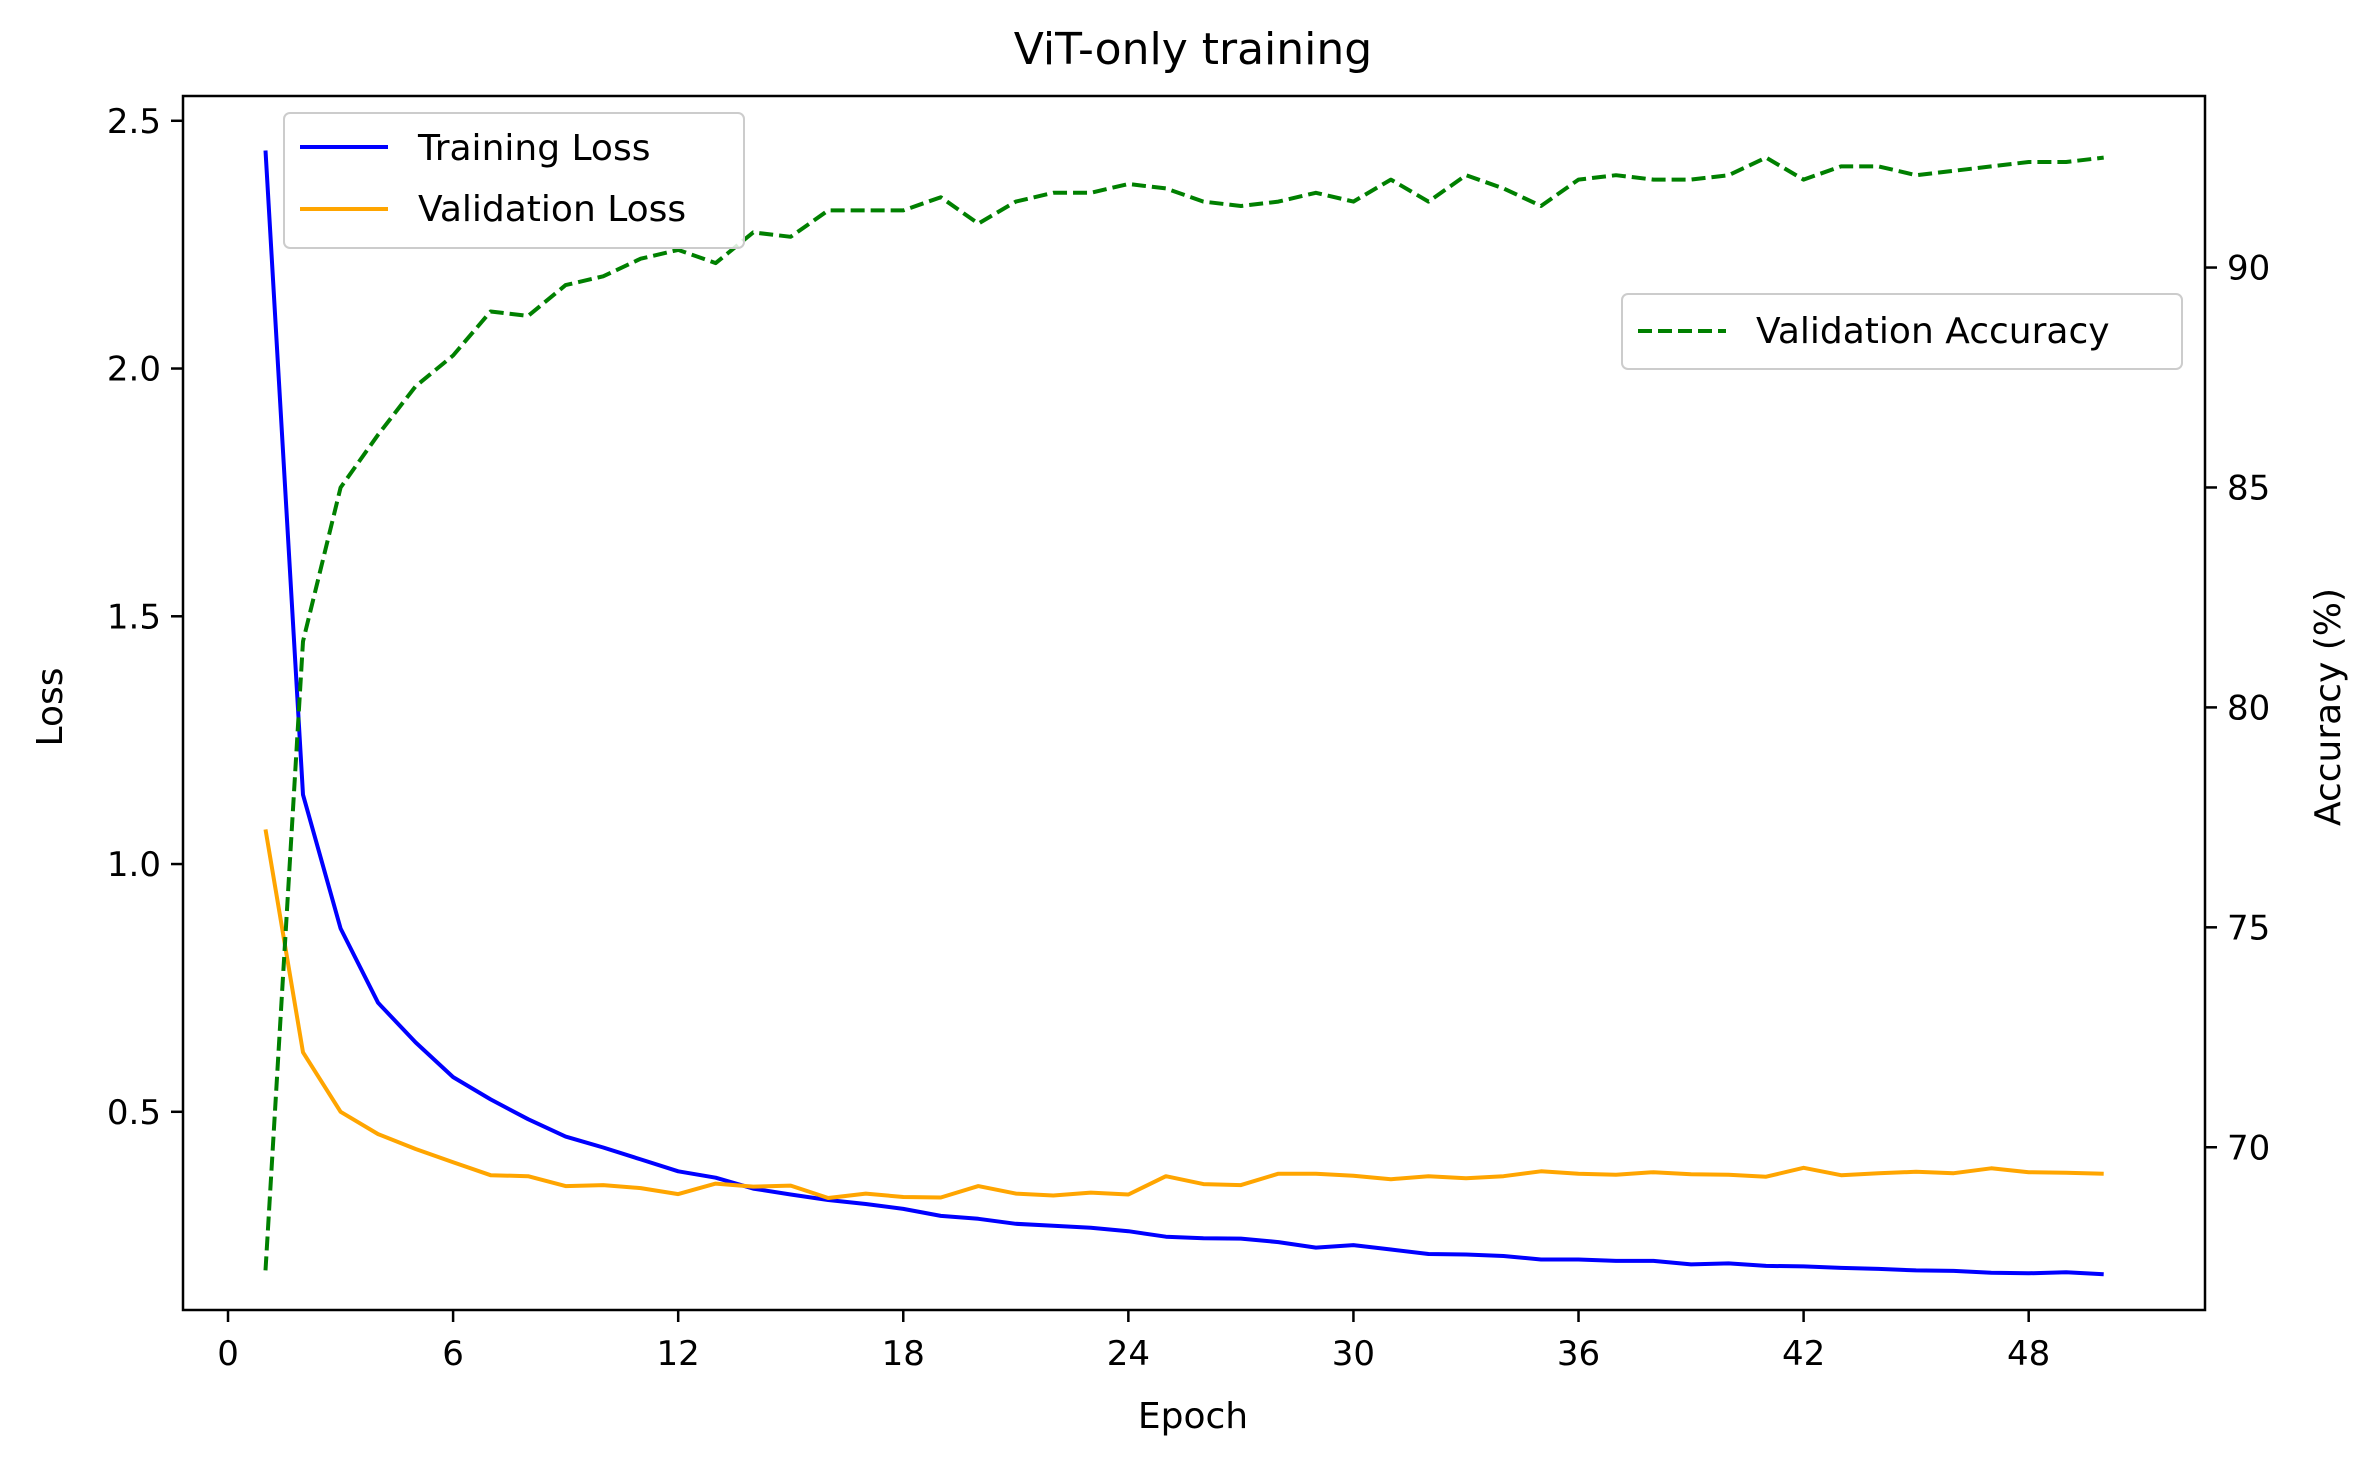 The height and width of the screenshot is (1463, 2366). What do you see at coordinates (134, 1113) in the screenshot?
I see `left-tick-label: 0.5` at bounding box center [134, 1113].